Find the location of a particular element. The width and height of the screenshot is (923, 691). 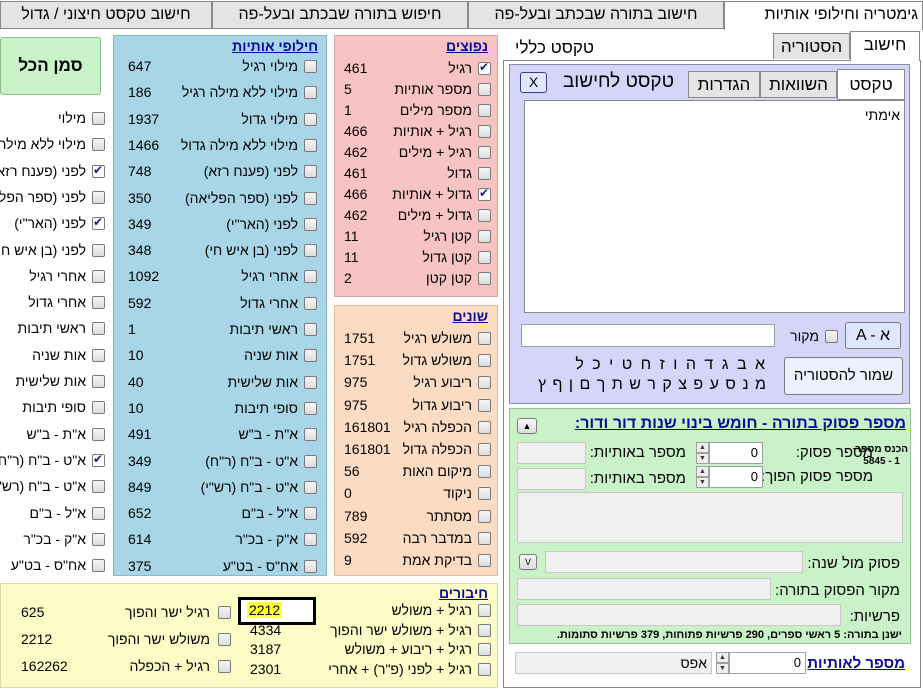

number-to-letters-input: 0 is located at coordinates (767, 663).